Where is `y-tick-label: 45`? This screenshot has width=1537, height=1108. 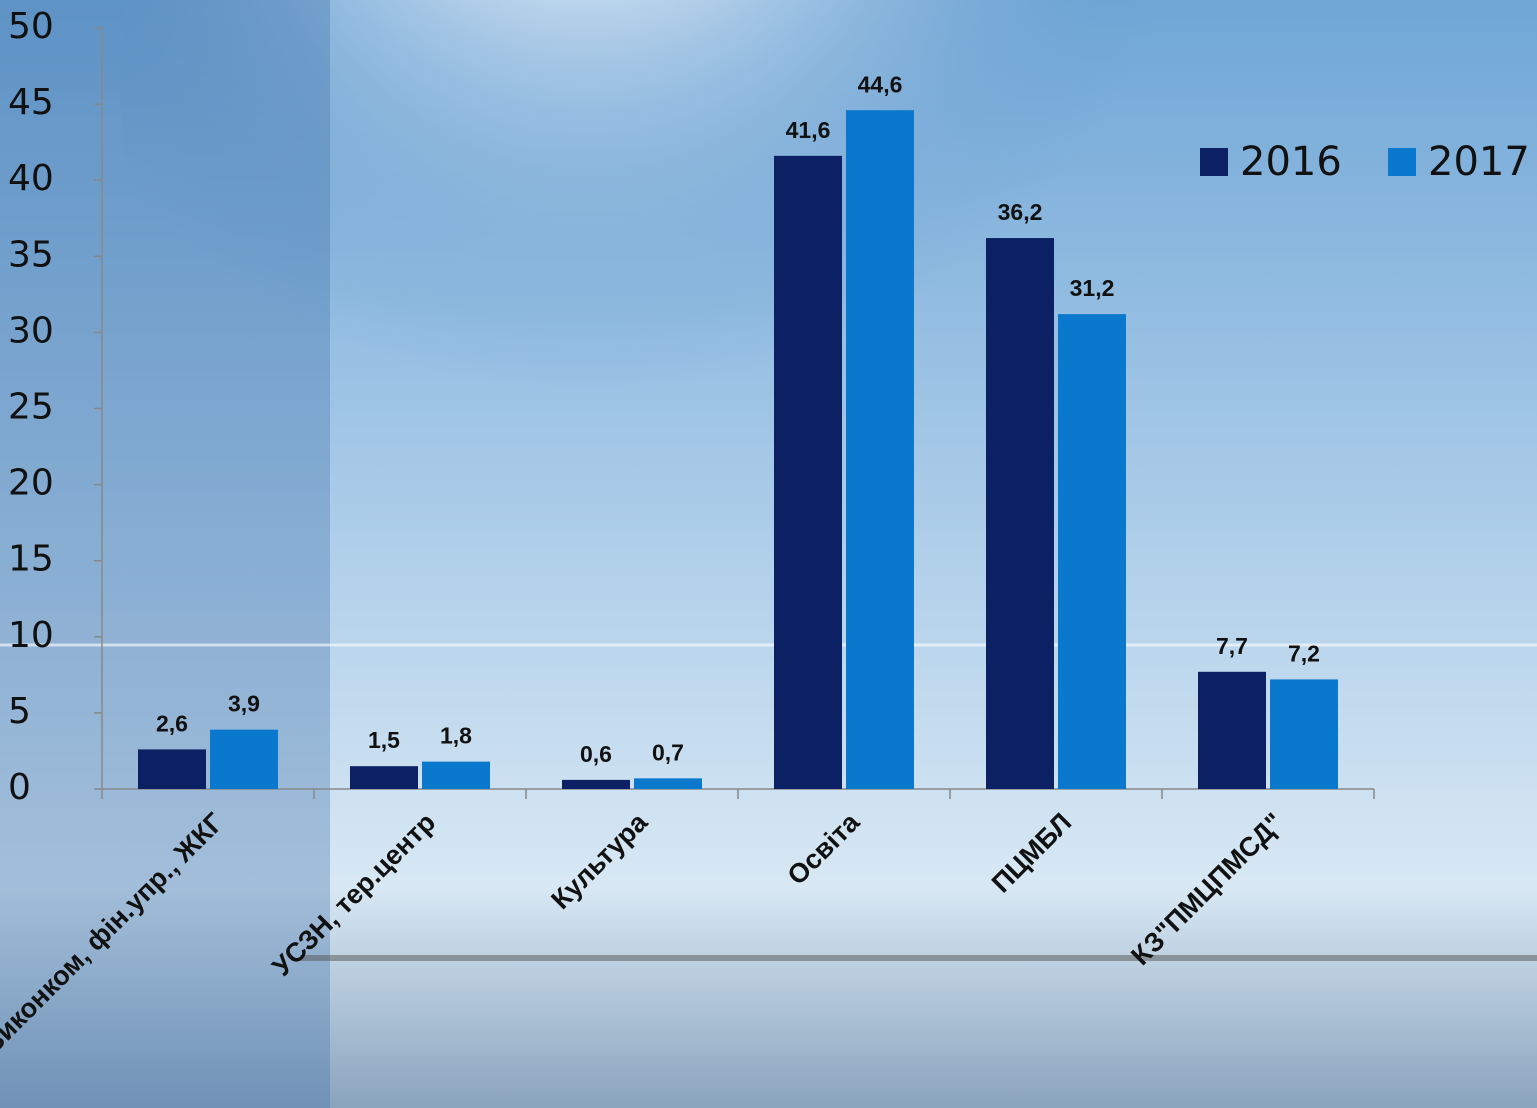
y-tick-label: 45 is located at coordinates (31, 102).